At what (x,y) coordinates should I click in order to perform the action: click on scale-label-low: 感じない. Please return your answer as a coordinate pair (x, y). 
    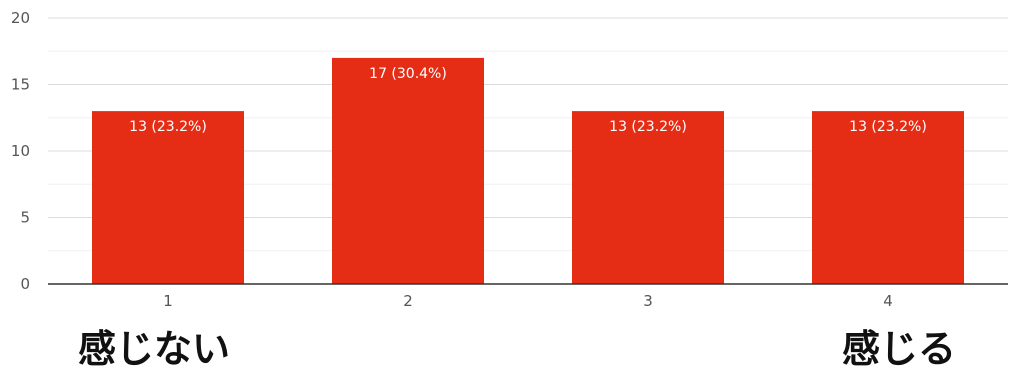
    Looking at the image, I should click on (154, 349).